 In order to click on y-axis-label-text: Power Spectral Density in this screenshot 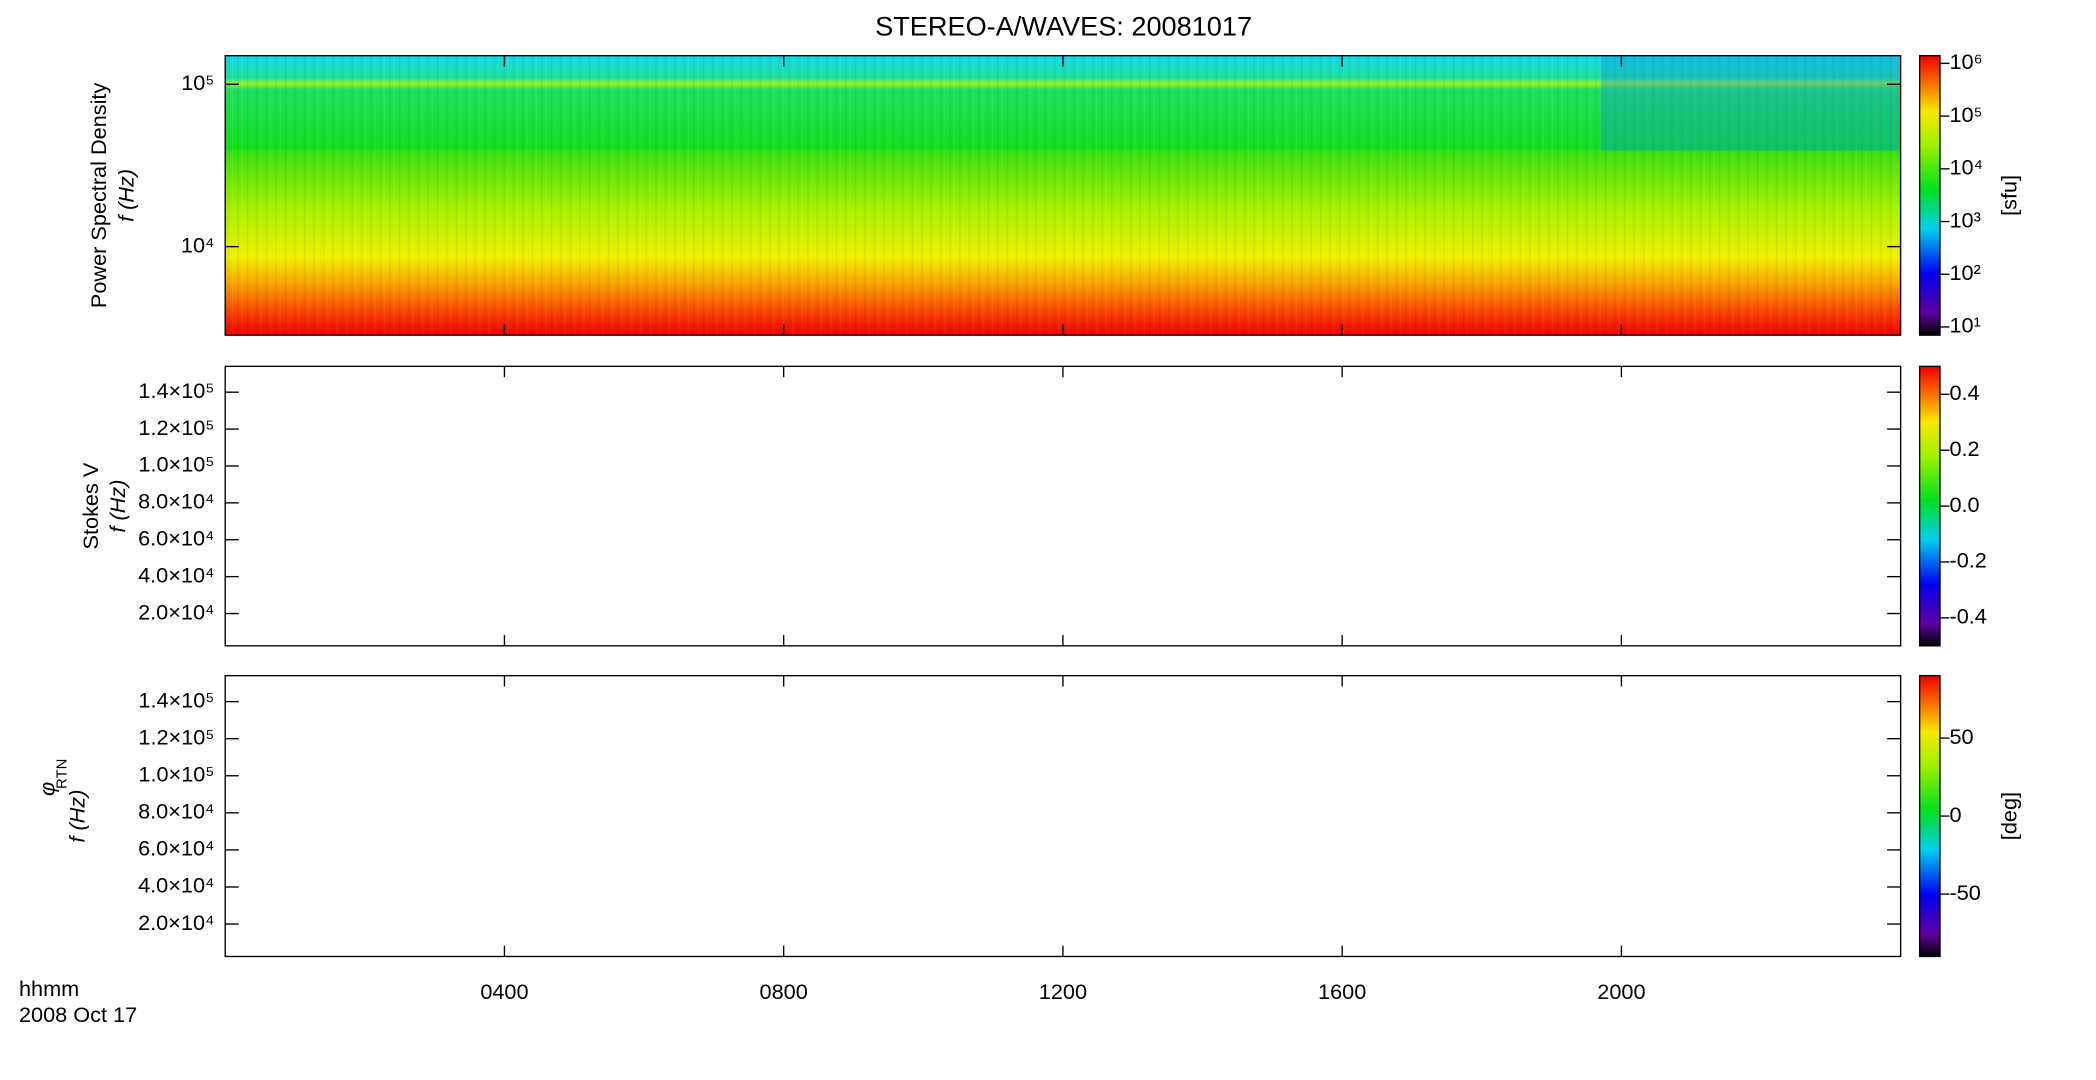, I will do `click(98, 196)`.